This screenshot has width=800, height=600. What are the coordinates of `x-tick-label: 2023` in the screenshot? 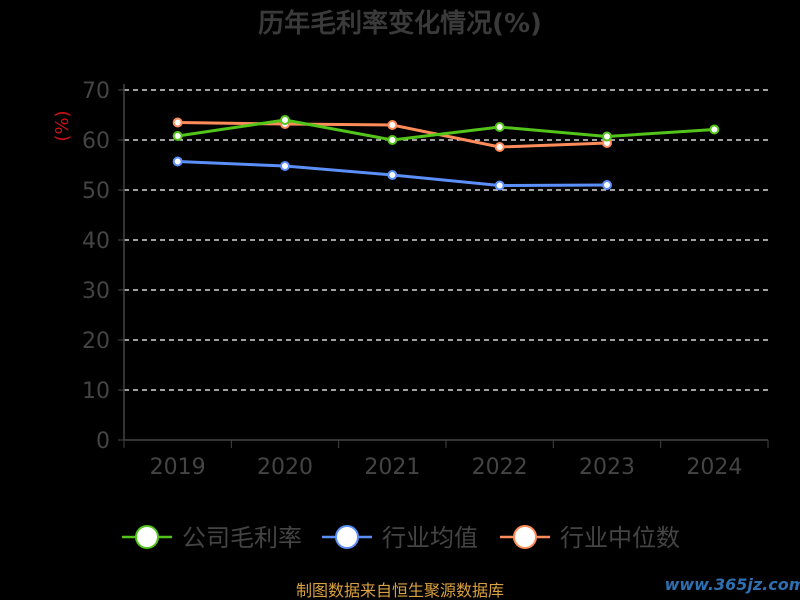 It's located at (607, 467).